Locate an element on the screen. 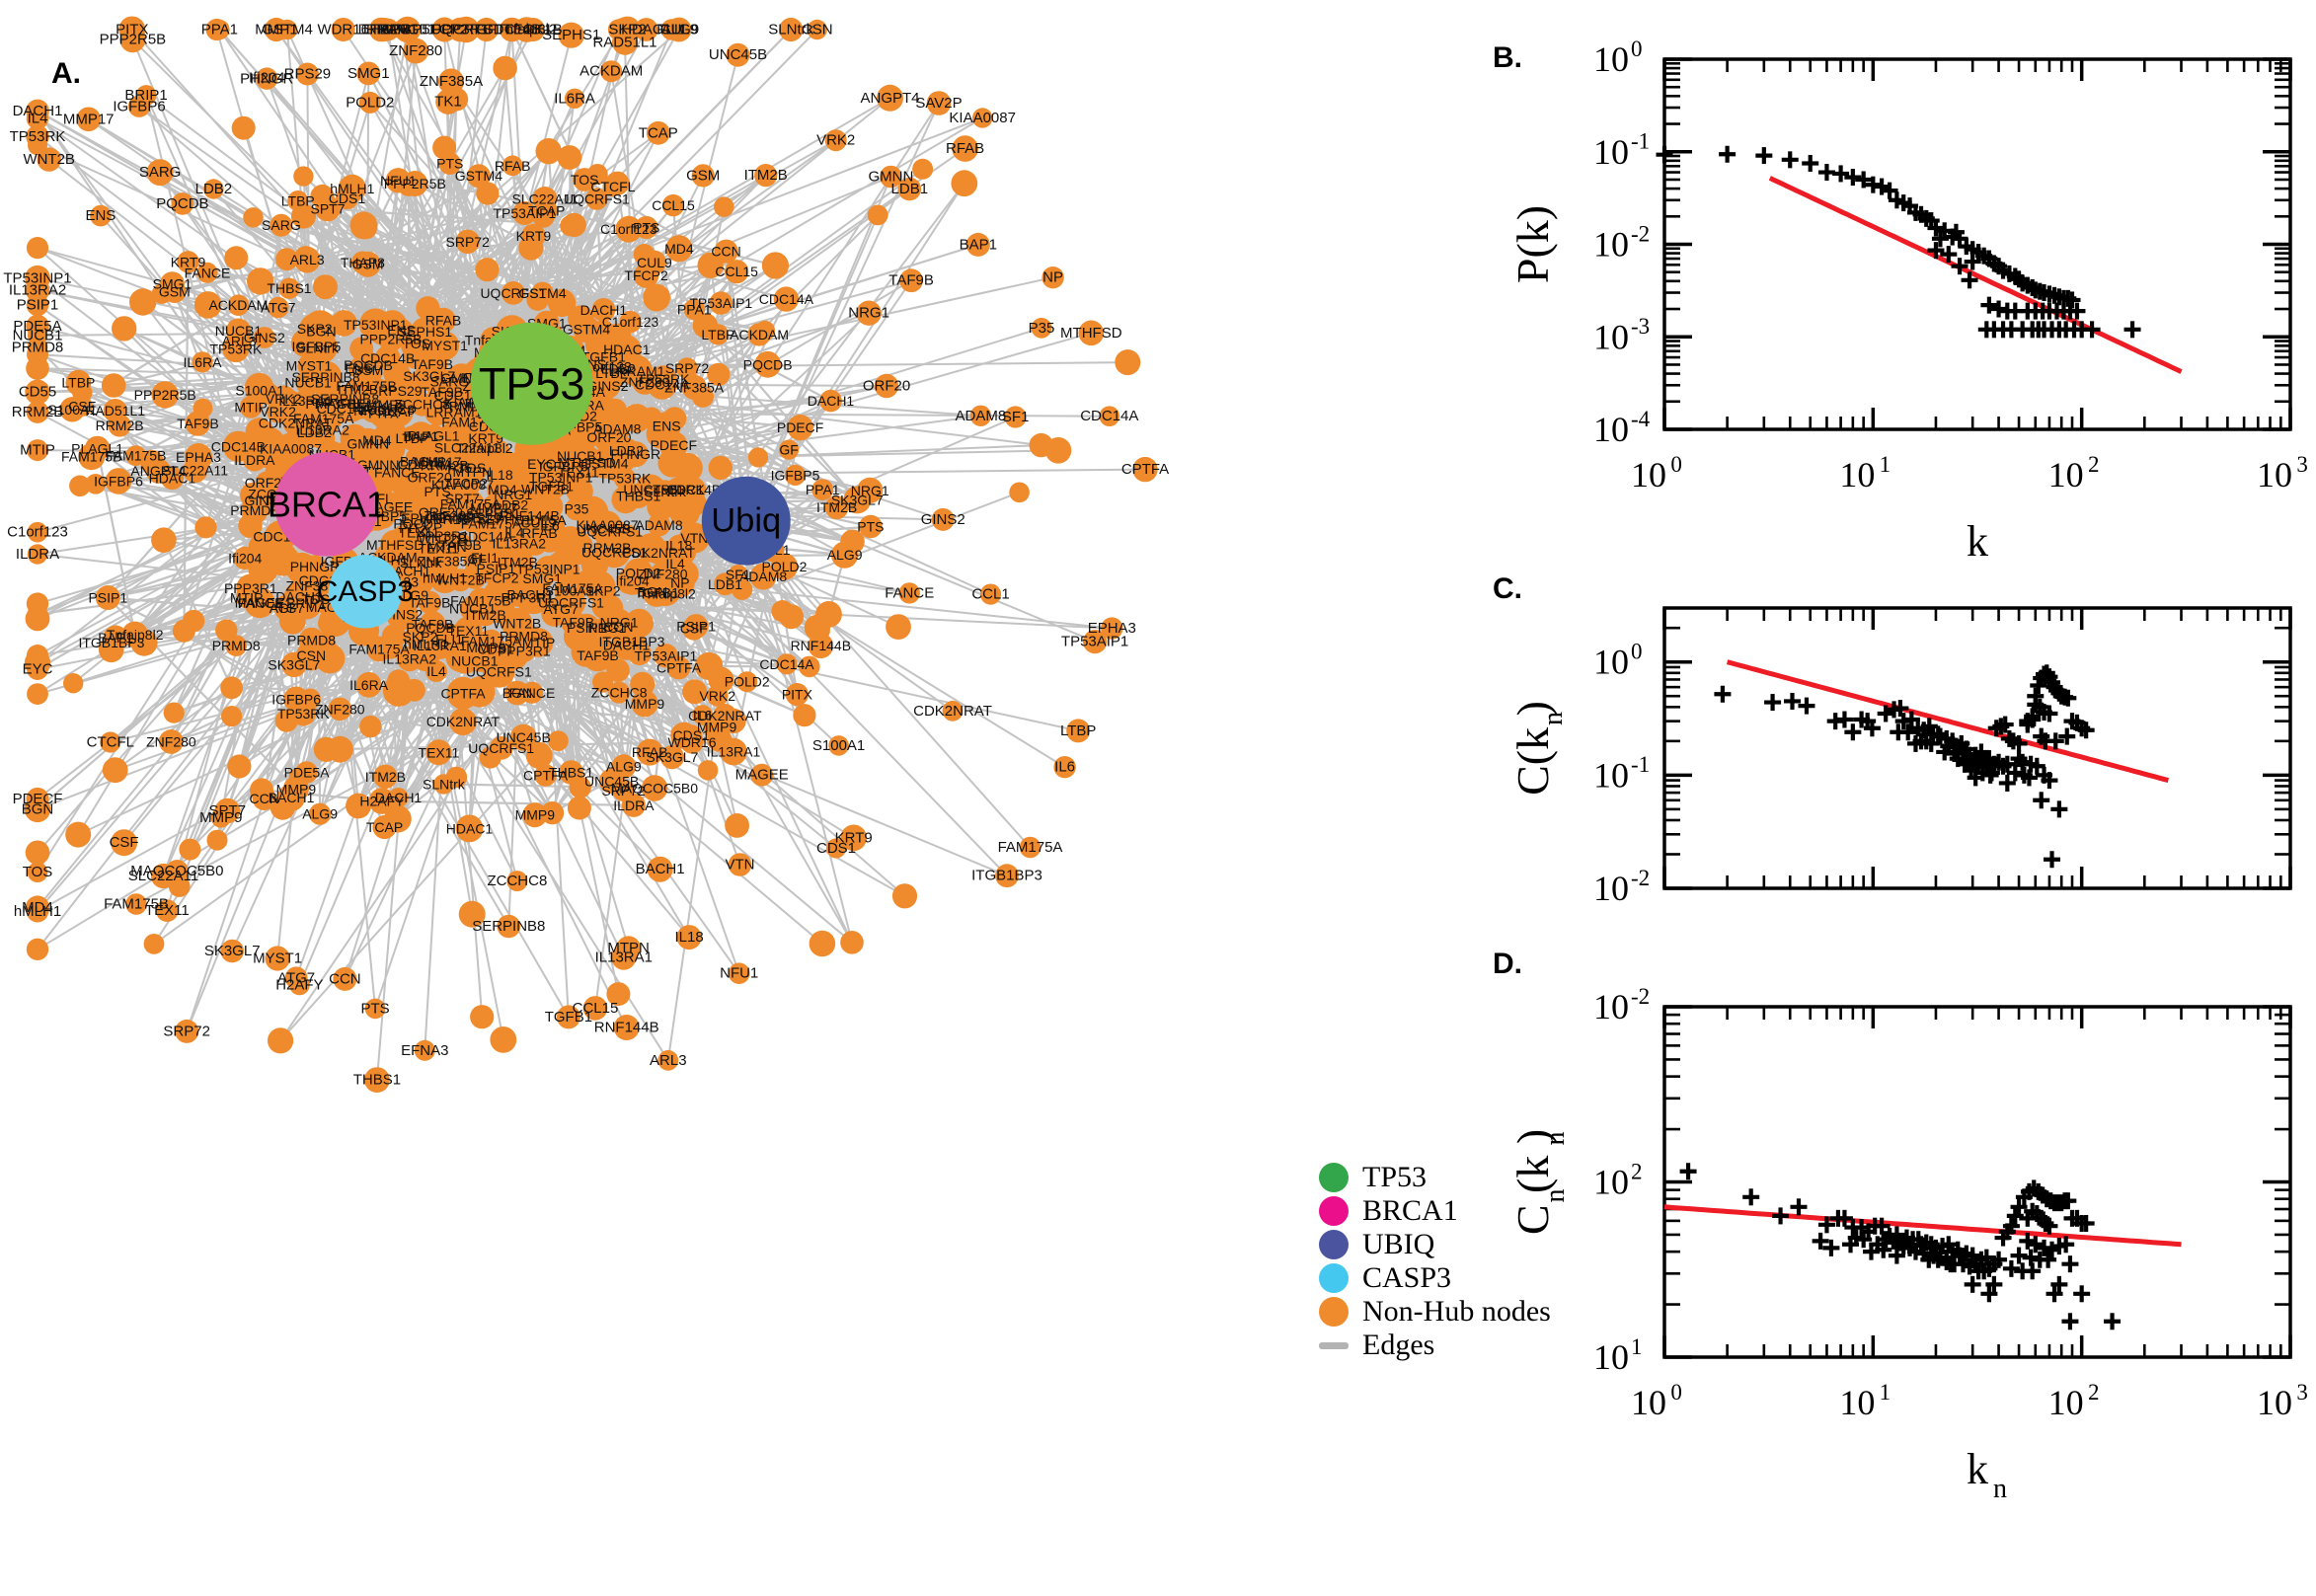 The width and height of the screenshot is (2316, 1596). hub-node-ubiq is located at coordinates (746, 521).